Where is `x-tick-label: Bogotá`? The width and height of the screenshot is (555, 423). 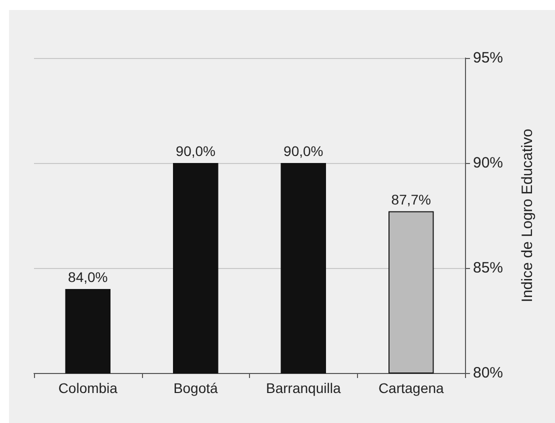
x-tick-label: Bogotá is located at coordinates (195, 388).